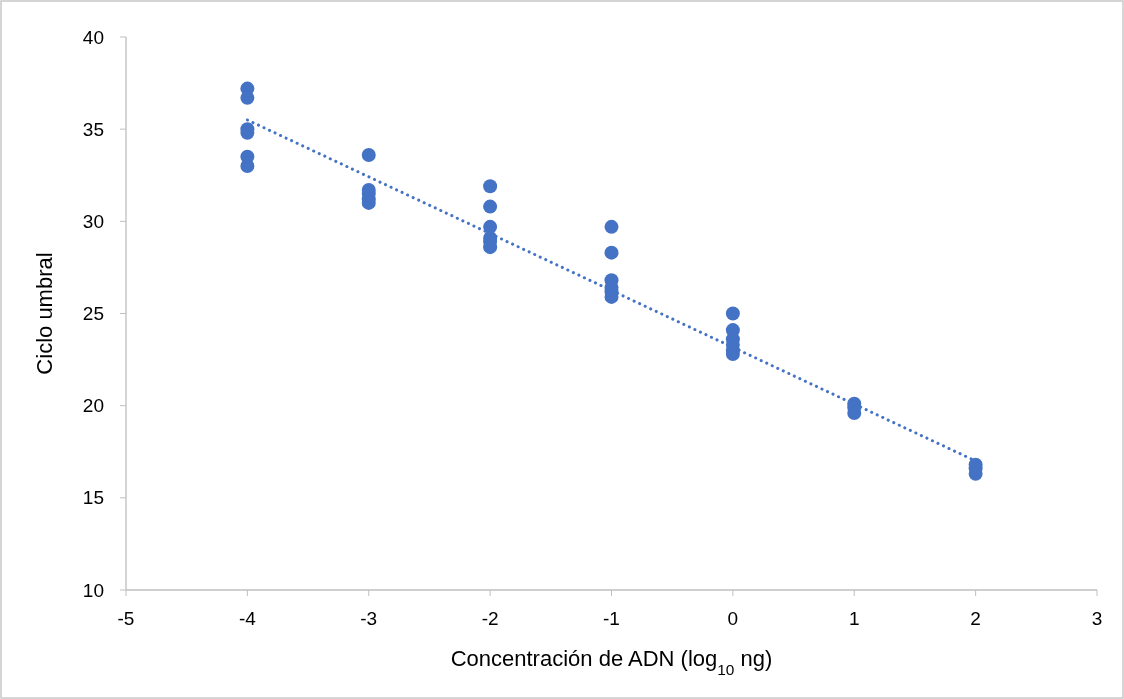  What do you see at coordinates (126, 618) in the screenshot?
I see `x-tick-label: -5` at bounding box center [126, 618].